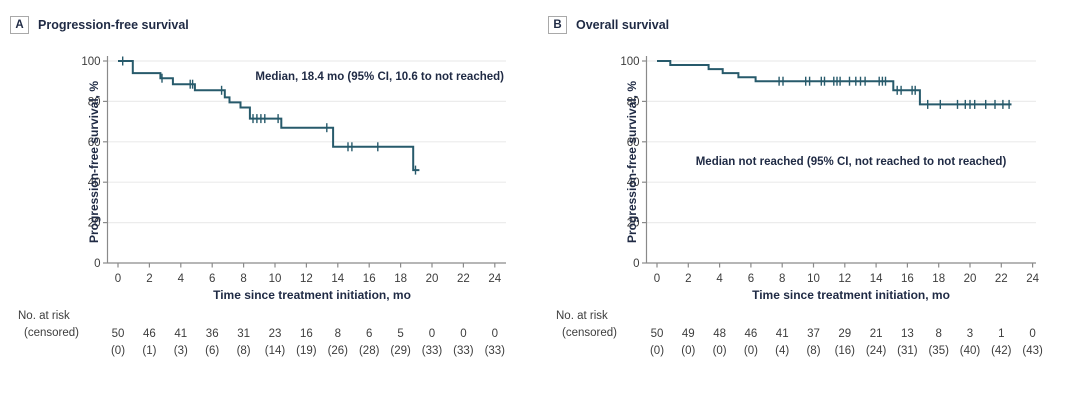  I want to click on x-tick-label: 8, so click(782, 279).